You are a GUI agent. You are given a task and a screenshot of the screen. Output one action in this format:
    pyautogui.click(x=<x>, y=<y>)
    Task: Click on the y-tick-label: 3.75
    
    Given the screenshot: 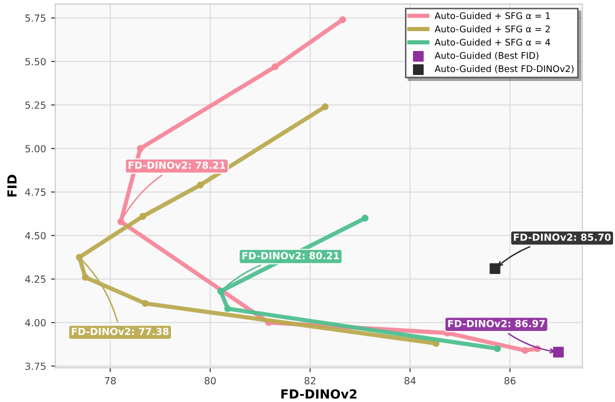 What is the action you would take?
    pyautogui.click(x=35, y=366)
    